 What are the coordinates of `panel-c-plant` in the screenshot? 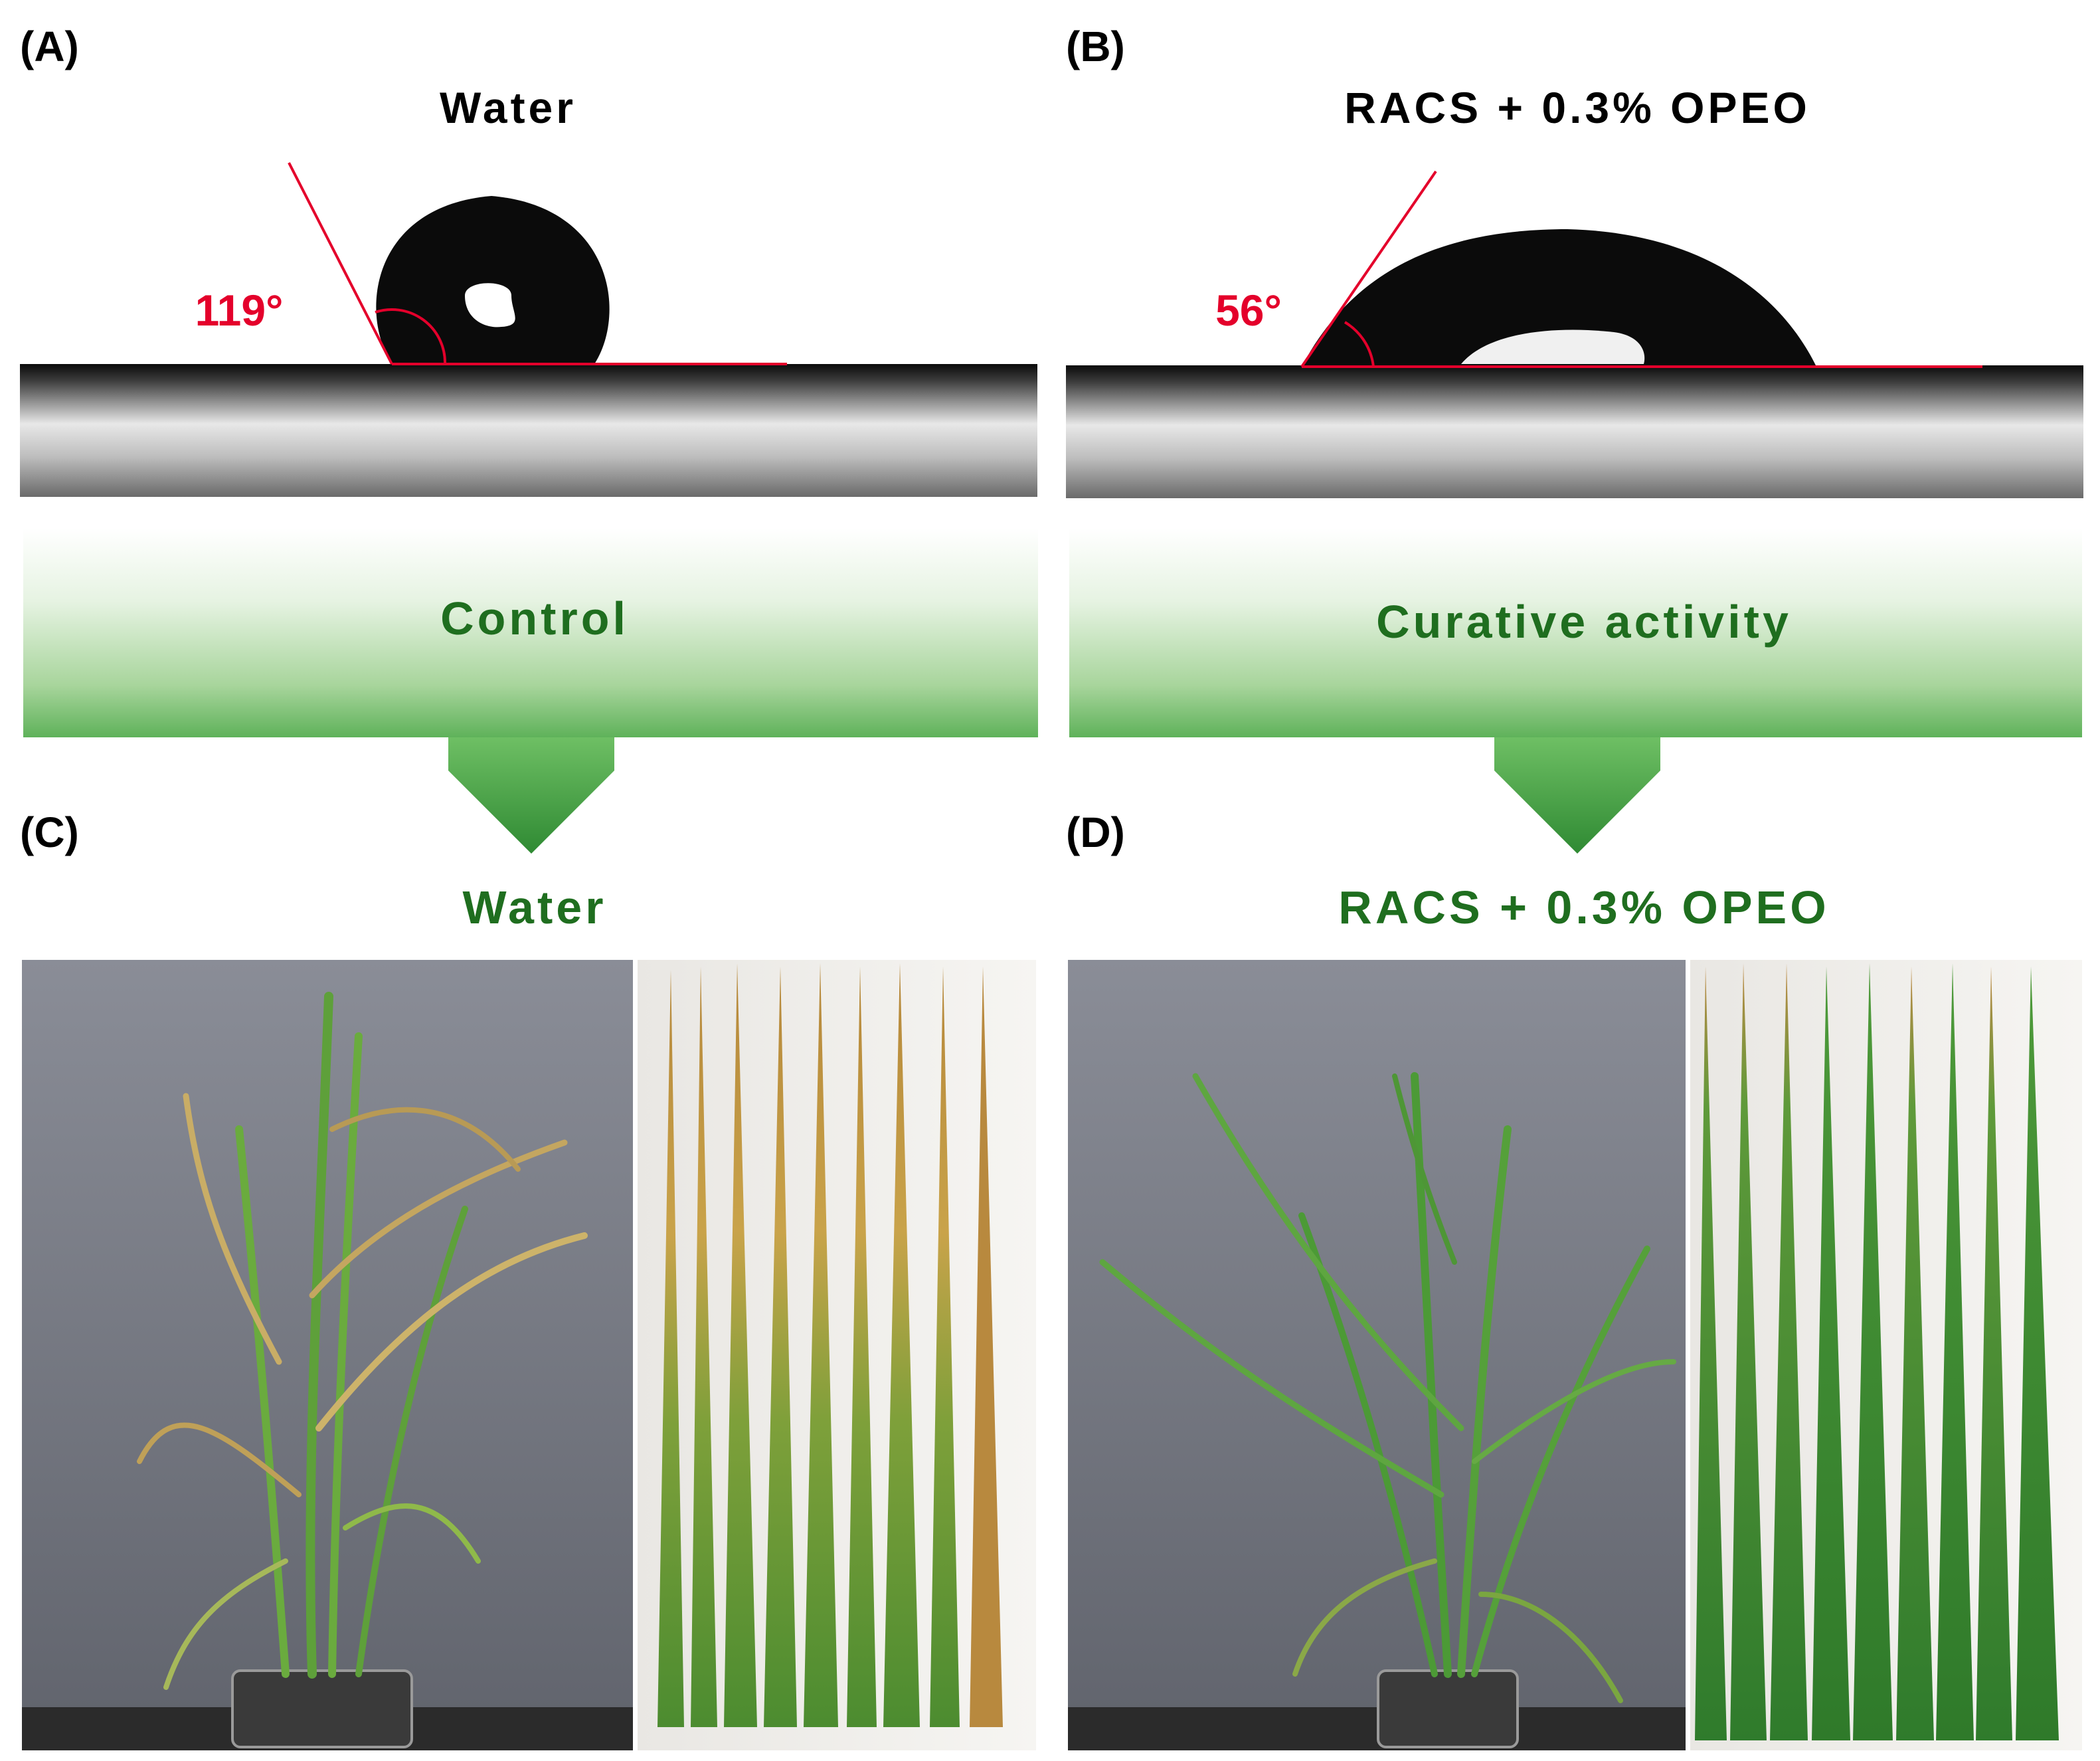 It's located at (362, 1341).